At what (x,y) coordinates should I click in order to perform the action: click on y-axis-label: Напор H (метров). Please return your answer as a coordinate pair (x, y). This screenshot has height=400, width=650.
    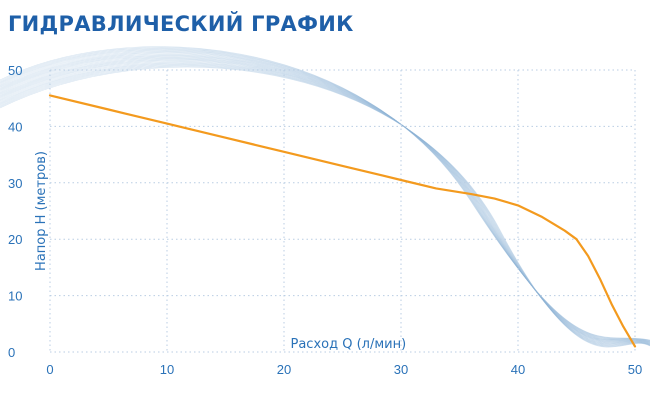
    Looking at the image, I should click on (41, 211).